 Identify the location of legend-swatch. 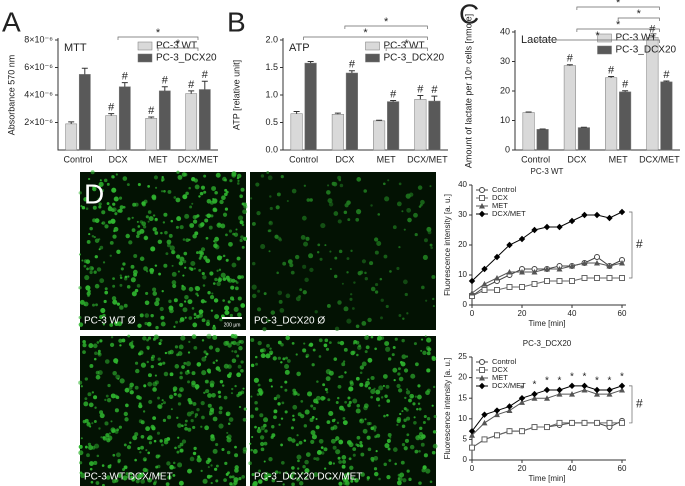
(604, 38).